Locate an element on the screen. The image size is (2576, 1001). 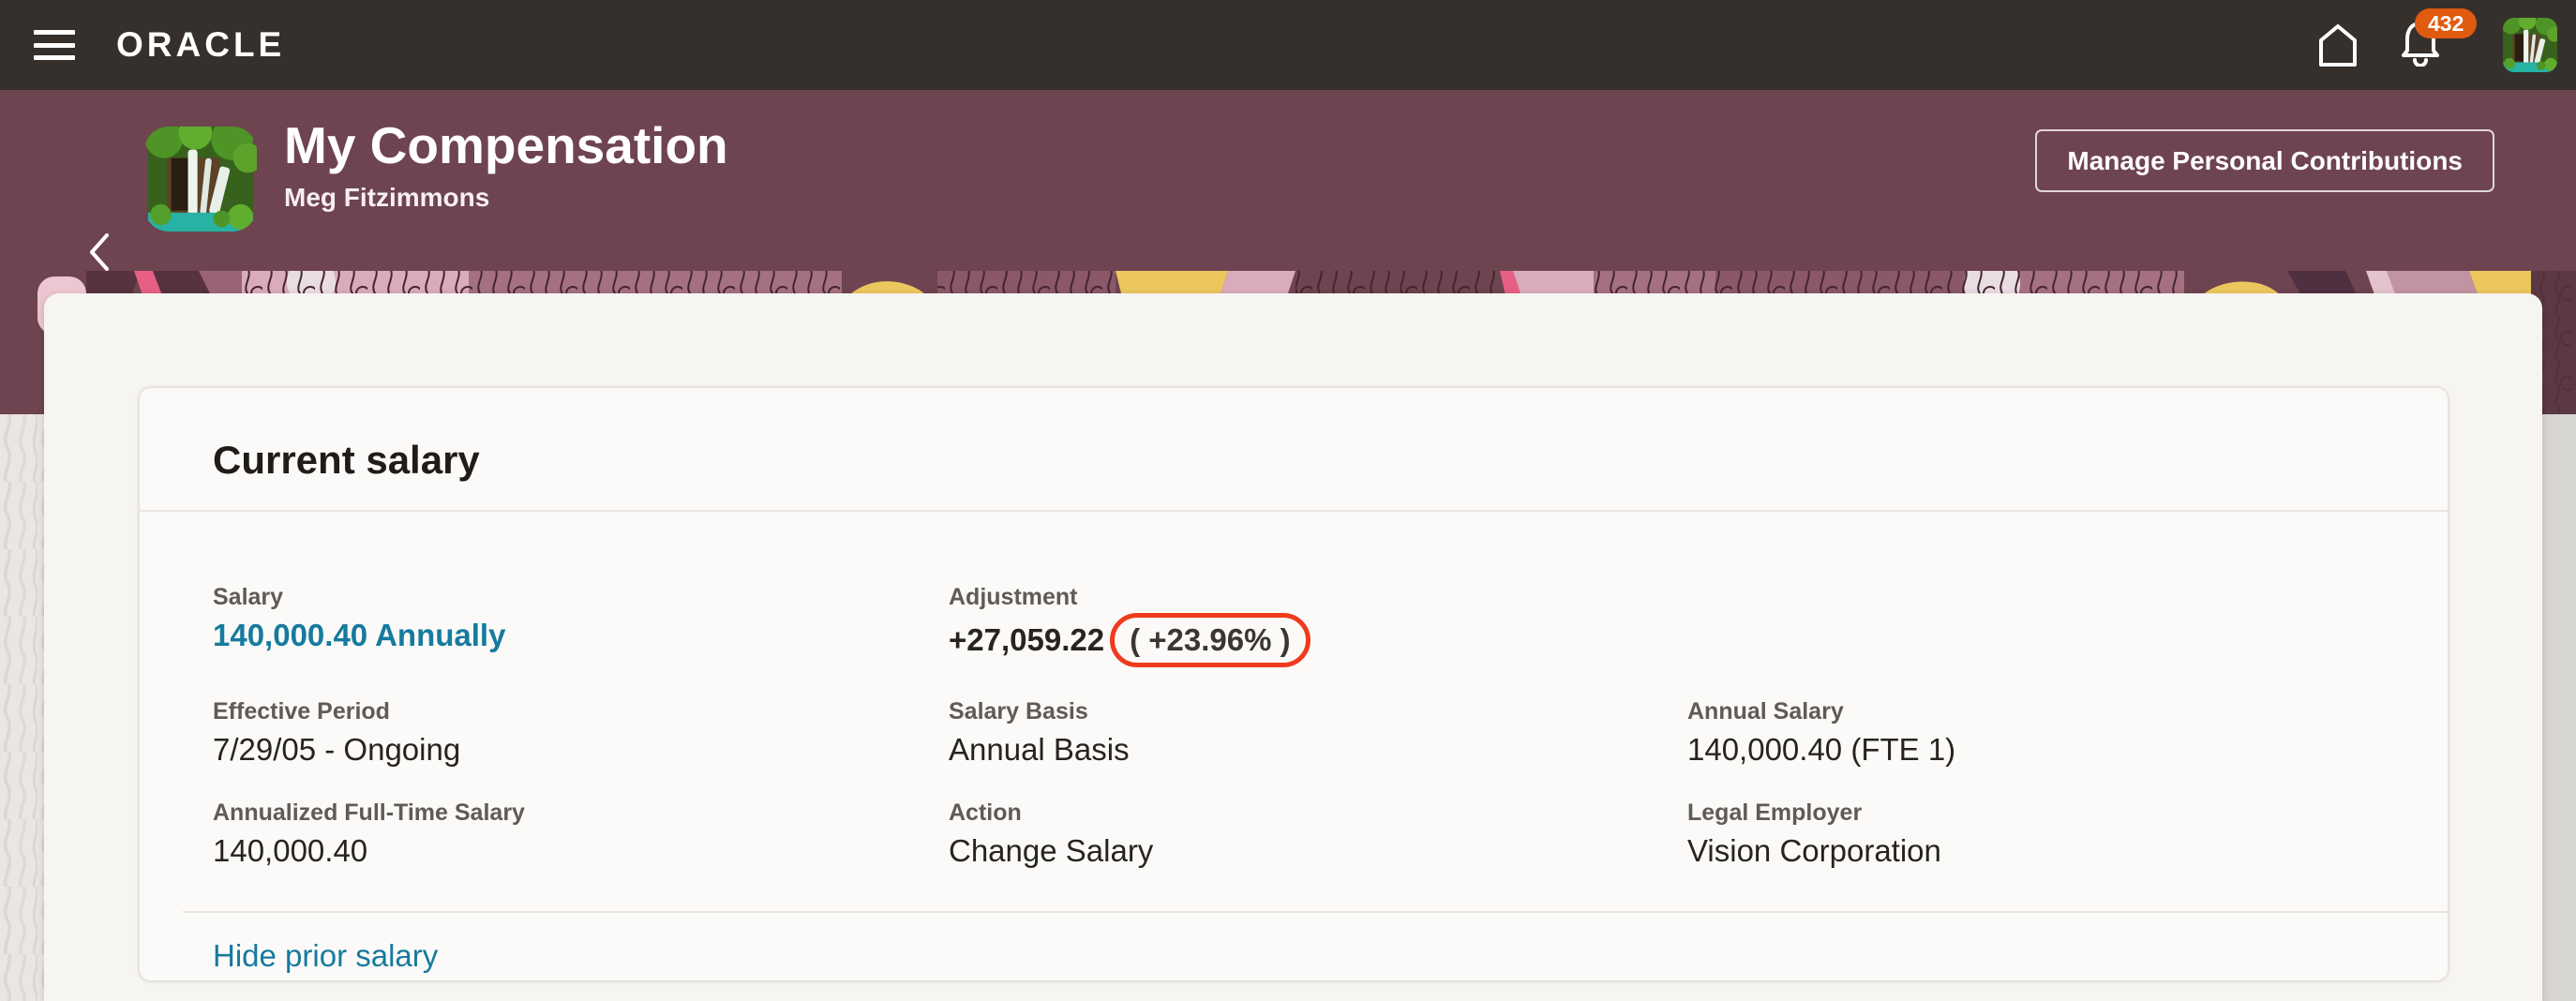
field-label: Annualized Full-Time Salary is located at coordinates (369, 813).